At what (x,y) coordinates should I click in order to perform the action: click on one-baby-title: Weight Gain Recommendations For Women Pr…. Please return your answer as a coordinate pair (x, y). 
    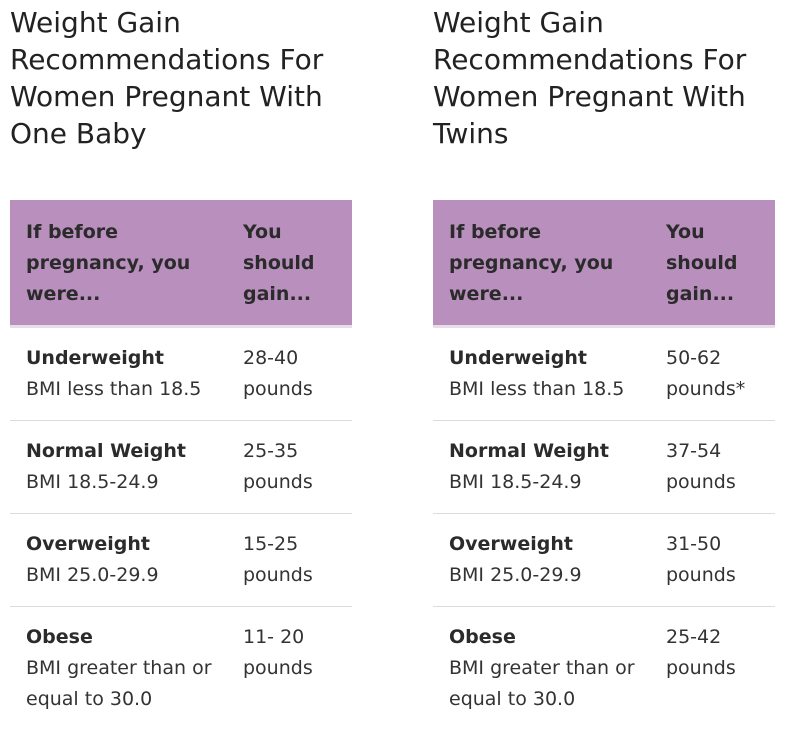
    Looking at the image, I should click on (181, 100).